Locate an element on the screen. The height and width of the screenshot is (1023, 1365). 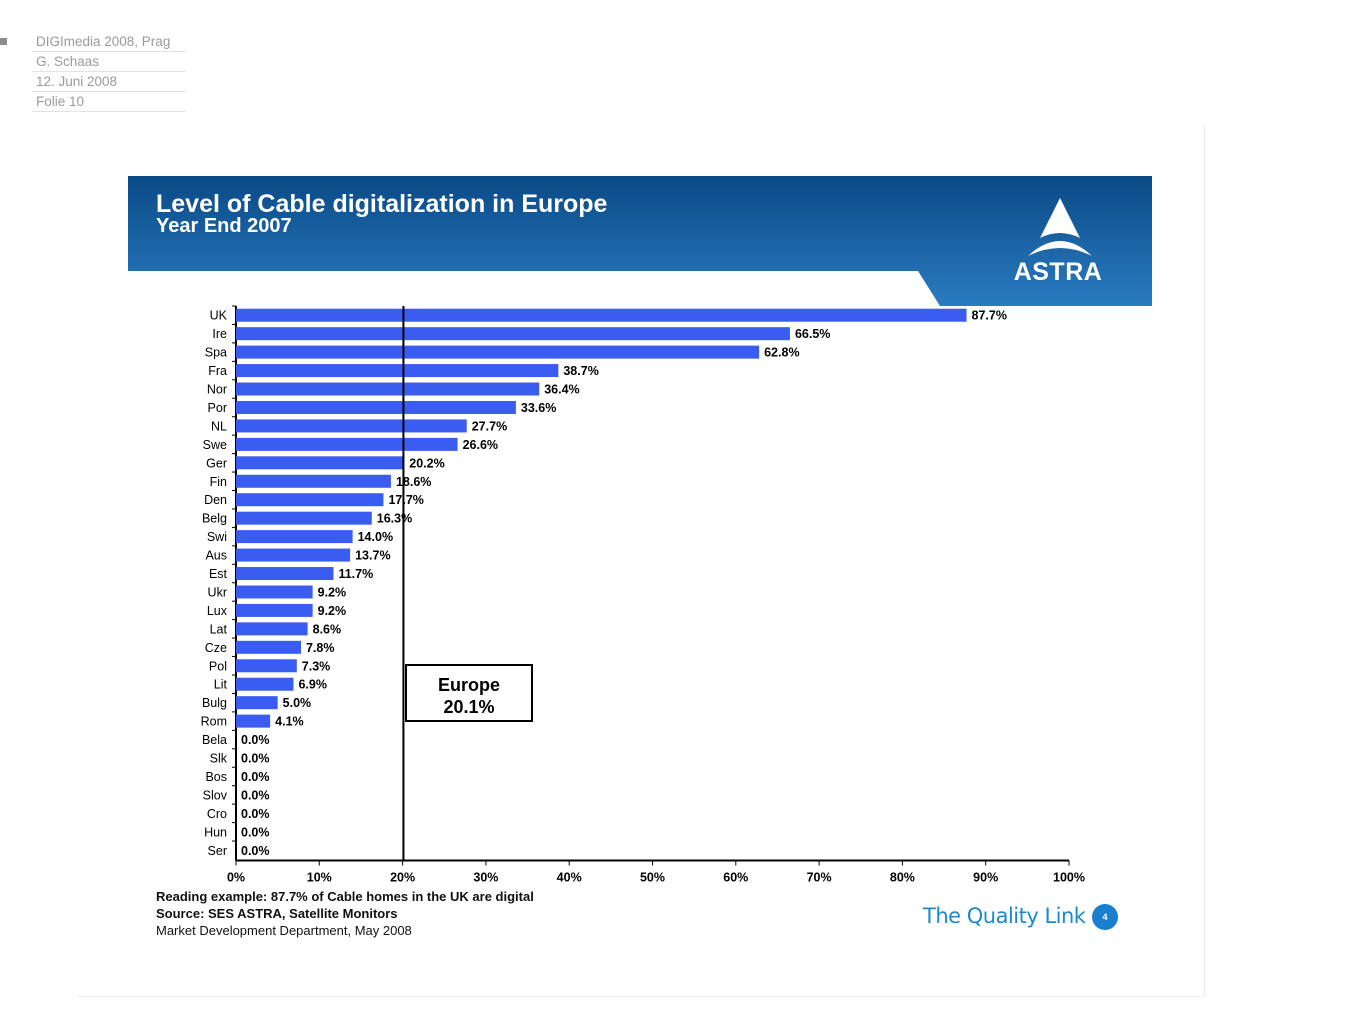
y-tick-label: Por is located at coordinates (217, 408).